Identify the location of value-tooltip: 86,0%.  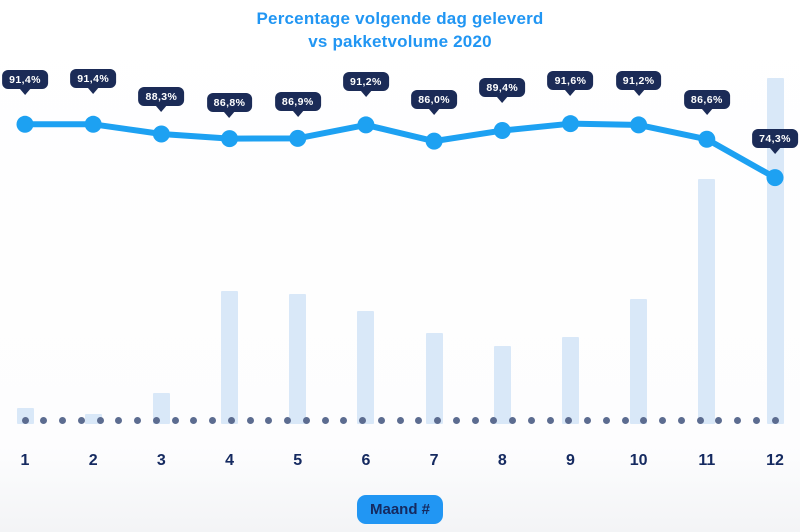
(434, 99).